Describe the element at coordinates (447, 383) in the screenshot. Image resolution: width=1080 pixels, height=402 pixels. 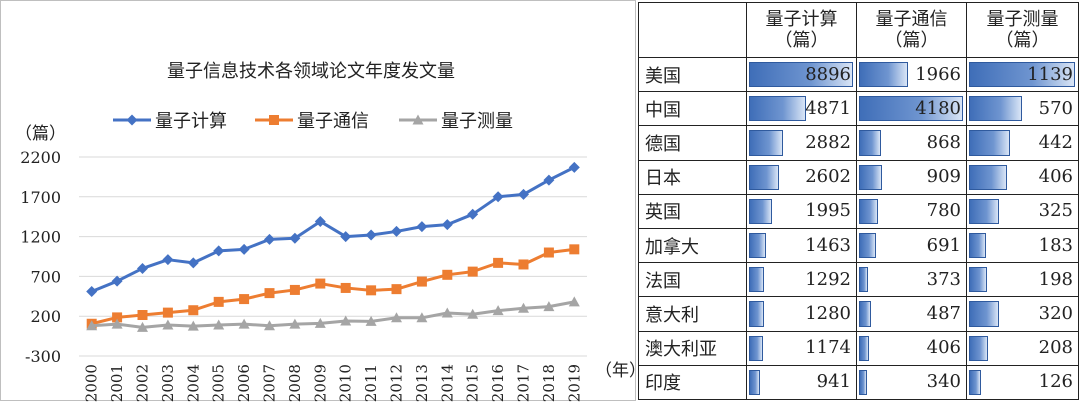
I see `x-tick-label: 2014` at that location.